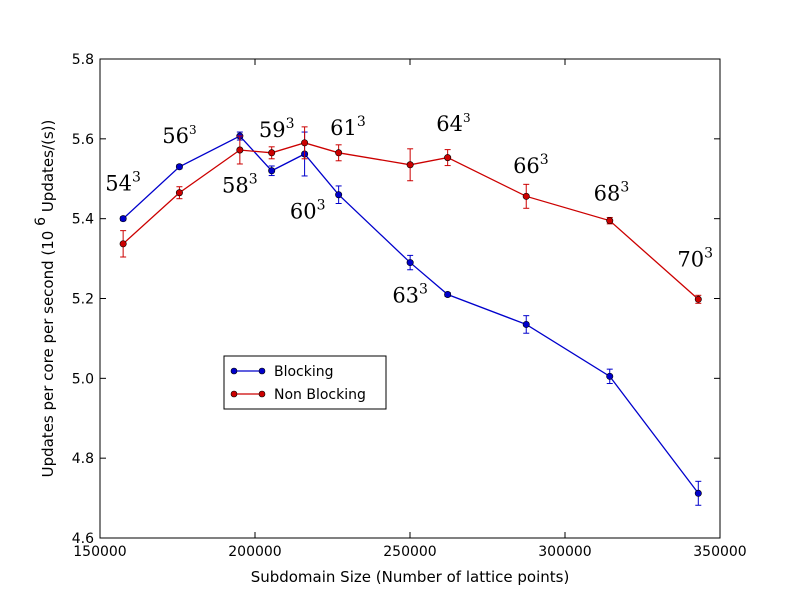 This screenshot has width=800, height=597. I want to click on legend-box, so click(305, 382).